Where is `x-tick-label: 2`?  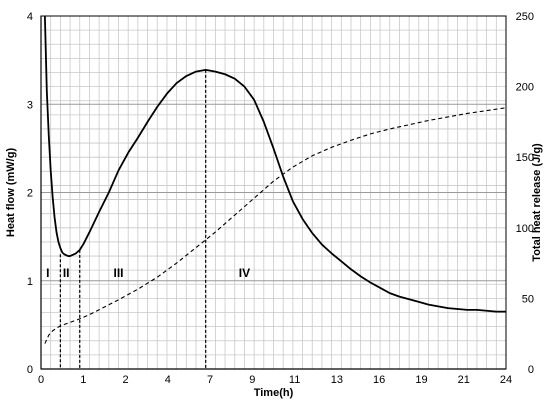
x-tick-label: 2 is located at coordinates (125, 380).